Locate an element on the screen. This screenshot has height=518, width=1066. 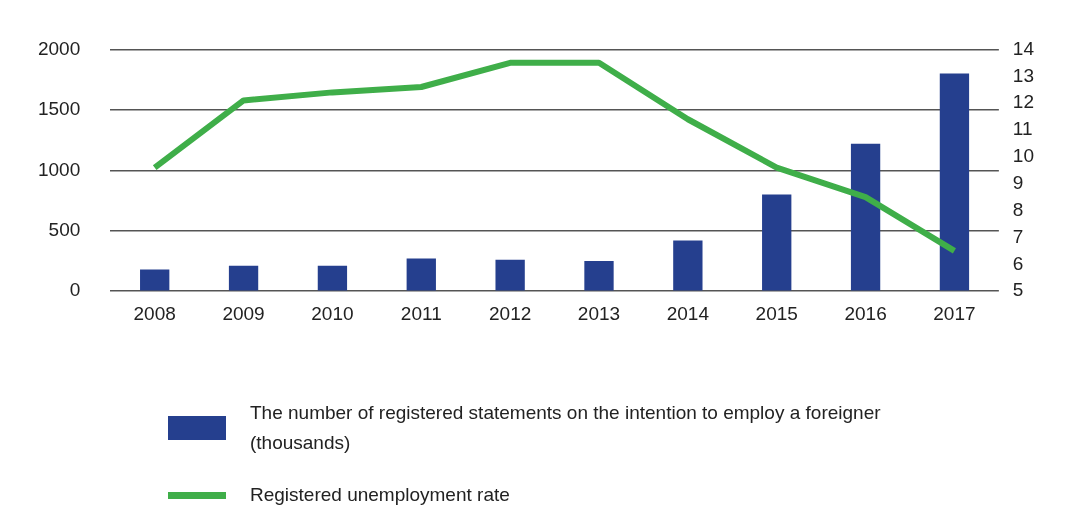
y2-tick-label: 14 is located at coordinates (1023, 48).